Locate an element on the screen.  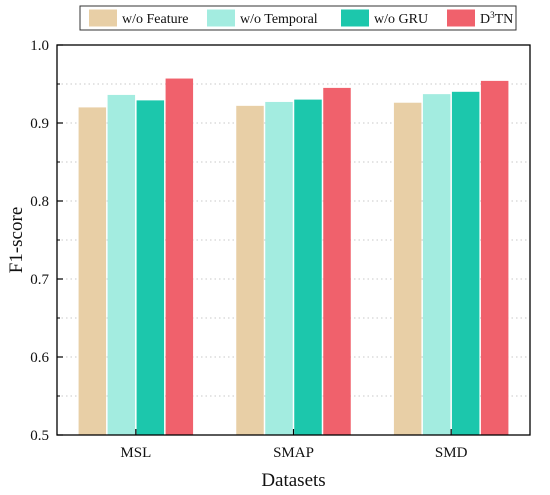
y-axis: 0.5 0.6 0.7 0.8 0.9 1.0 is located at coordinates (46, 241).